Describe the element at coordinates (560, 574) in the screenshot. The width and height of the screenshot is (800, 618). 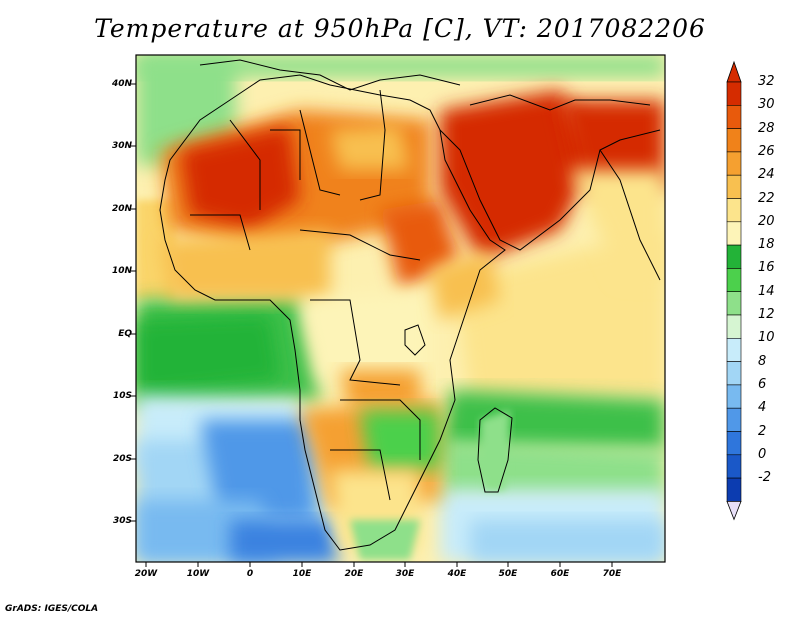
I see `lon-label: 60E` at that location.